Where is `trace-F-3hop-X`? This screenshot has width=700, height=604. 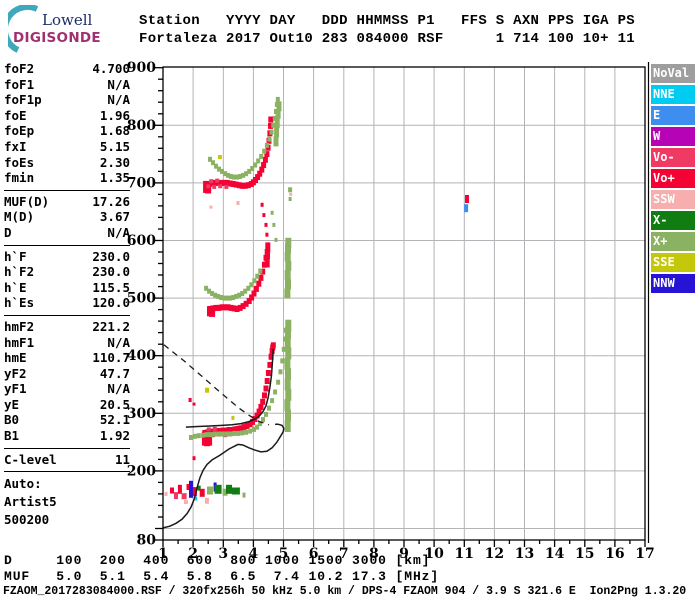
trace-F-3hop-X is located at coordinates (244, 138).